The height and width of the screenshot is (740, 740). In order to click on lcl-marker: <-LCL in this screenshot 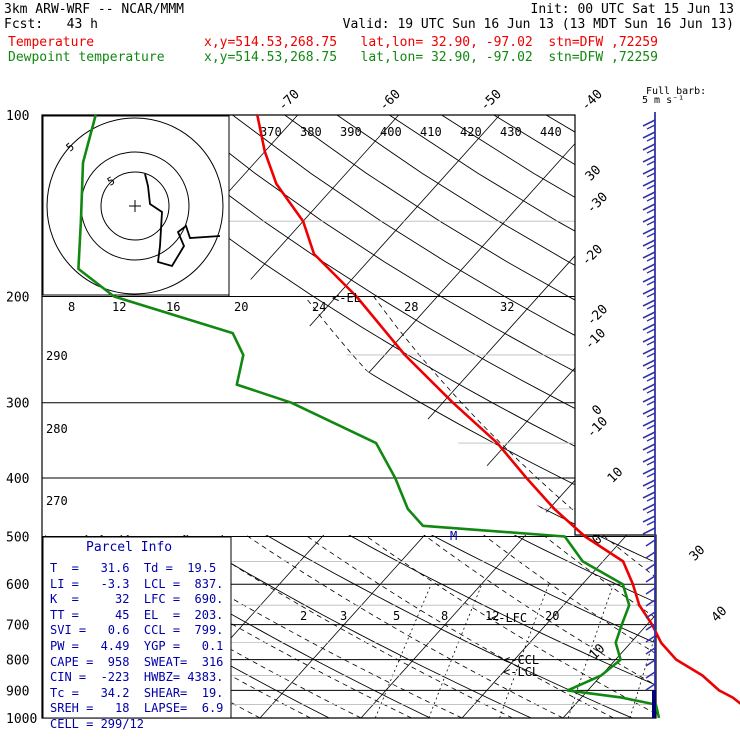, I will do `click(521, 672)`.